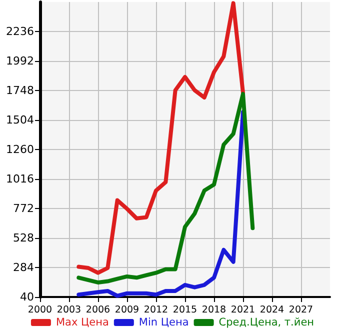 This screenshot has width=345, height=335. I want to click on x-tick-label: 2012, so click(156, 310).